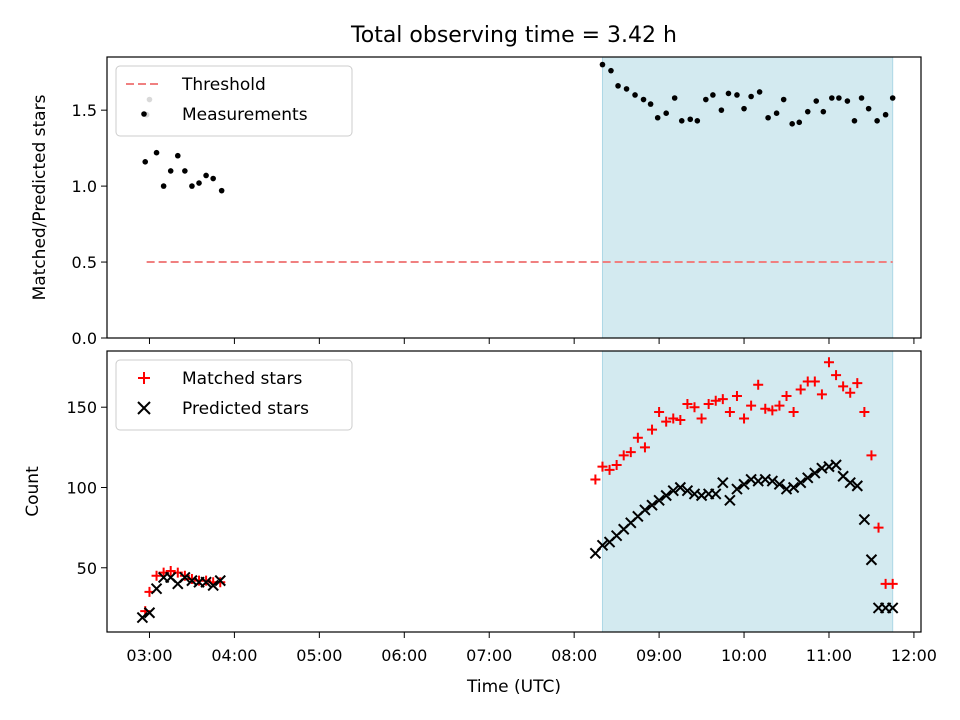 This screenshot has height=720, width=960. Describe the element at coordinates (404, 655) in the screenshot. I see `x-tick-label: 06:00` at that location.